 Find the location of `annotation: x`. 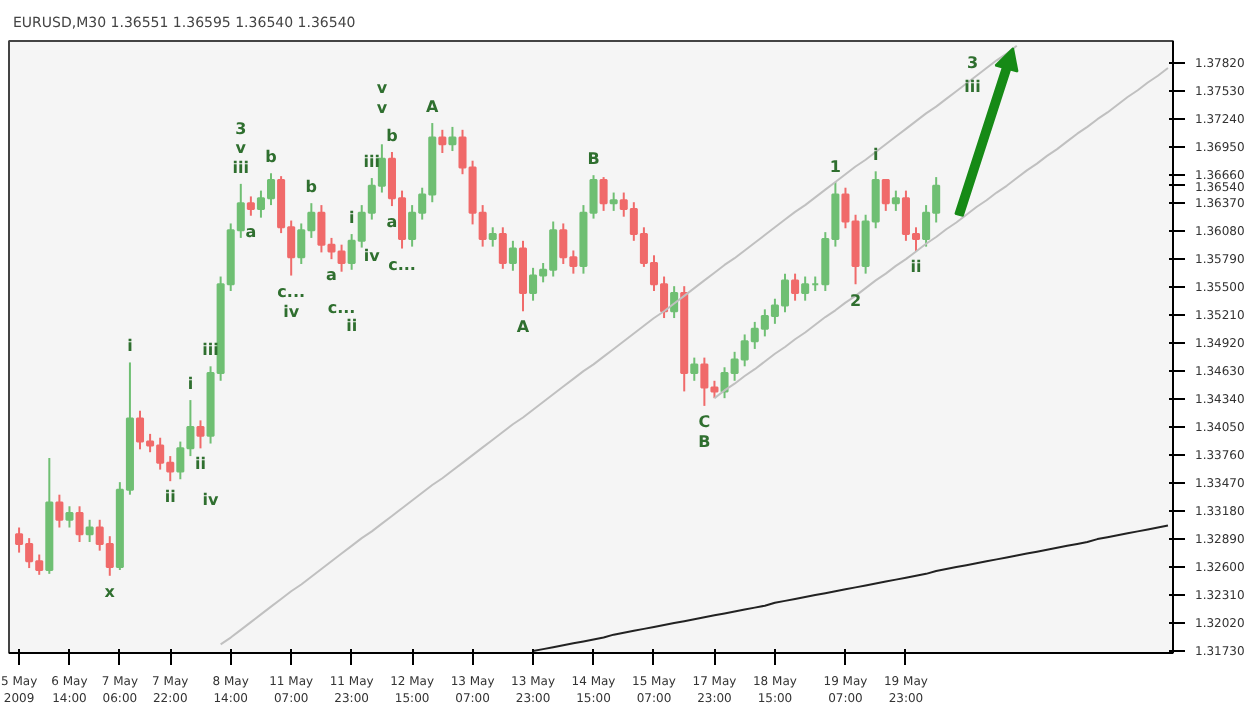

annotation: x is located at coordinates (110, 591).